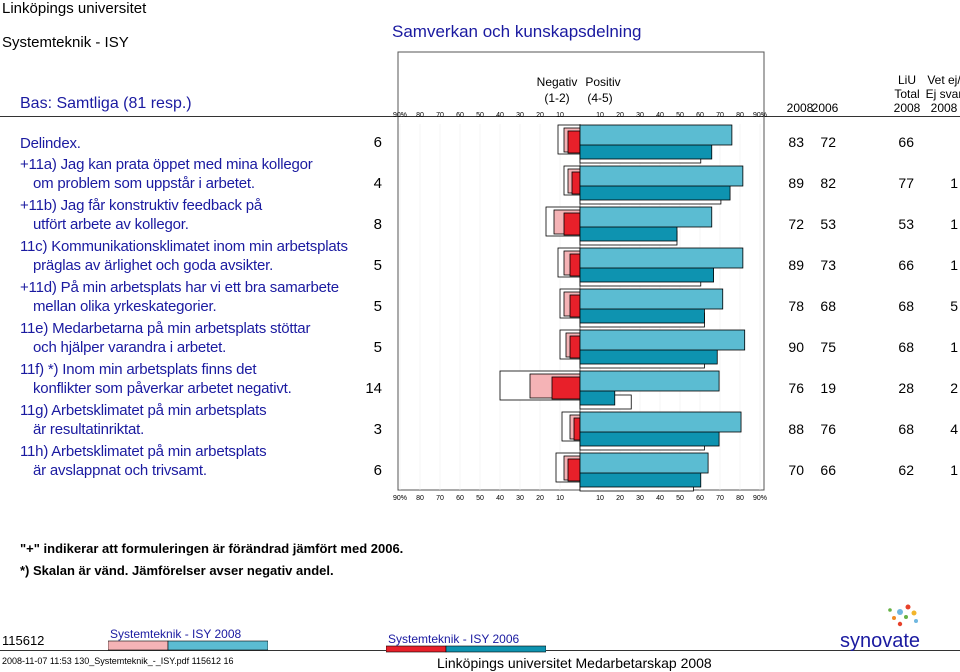 The width and height of the screenshot is (960, 672). Describe the element at coordinates (640, 498) in the screenshot. I see `tick-label-bottom: 30` at that location.